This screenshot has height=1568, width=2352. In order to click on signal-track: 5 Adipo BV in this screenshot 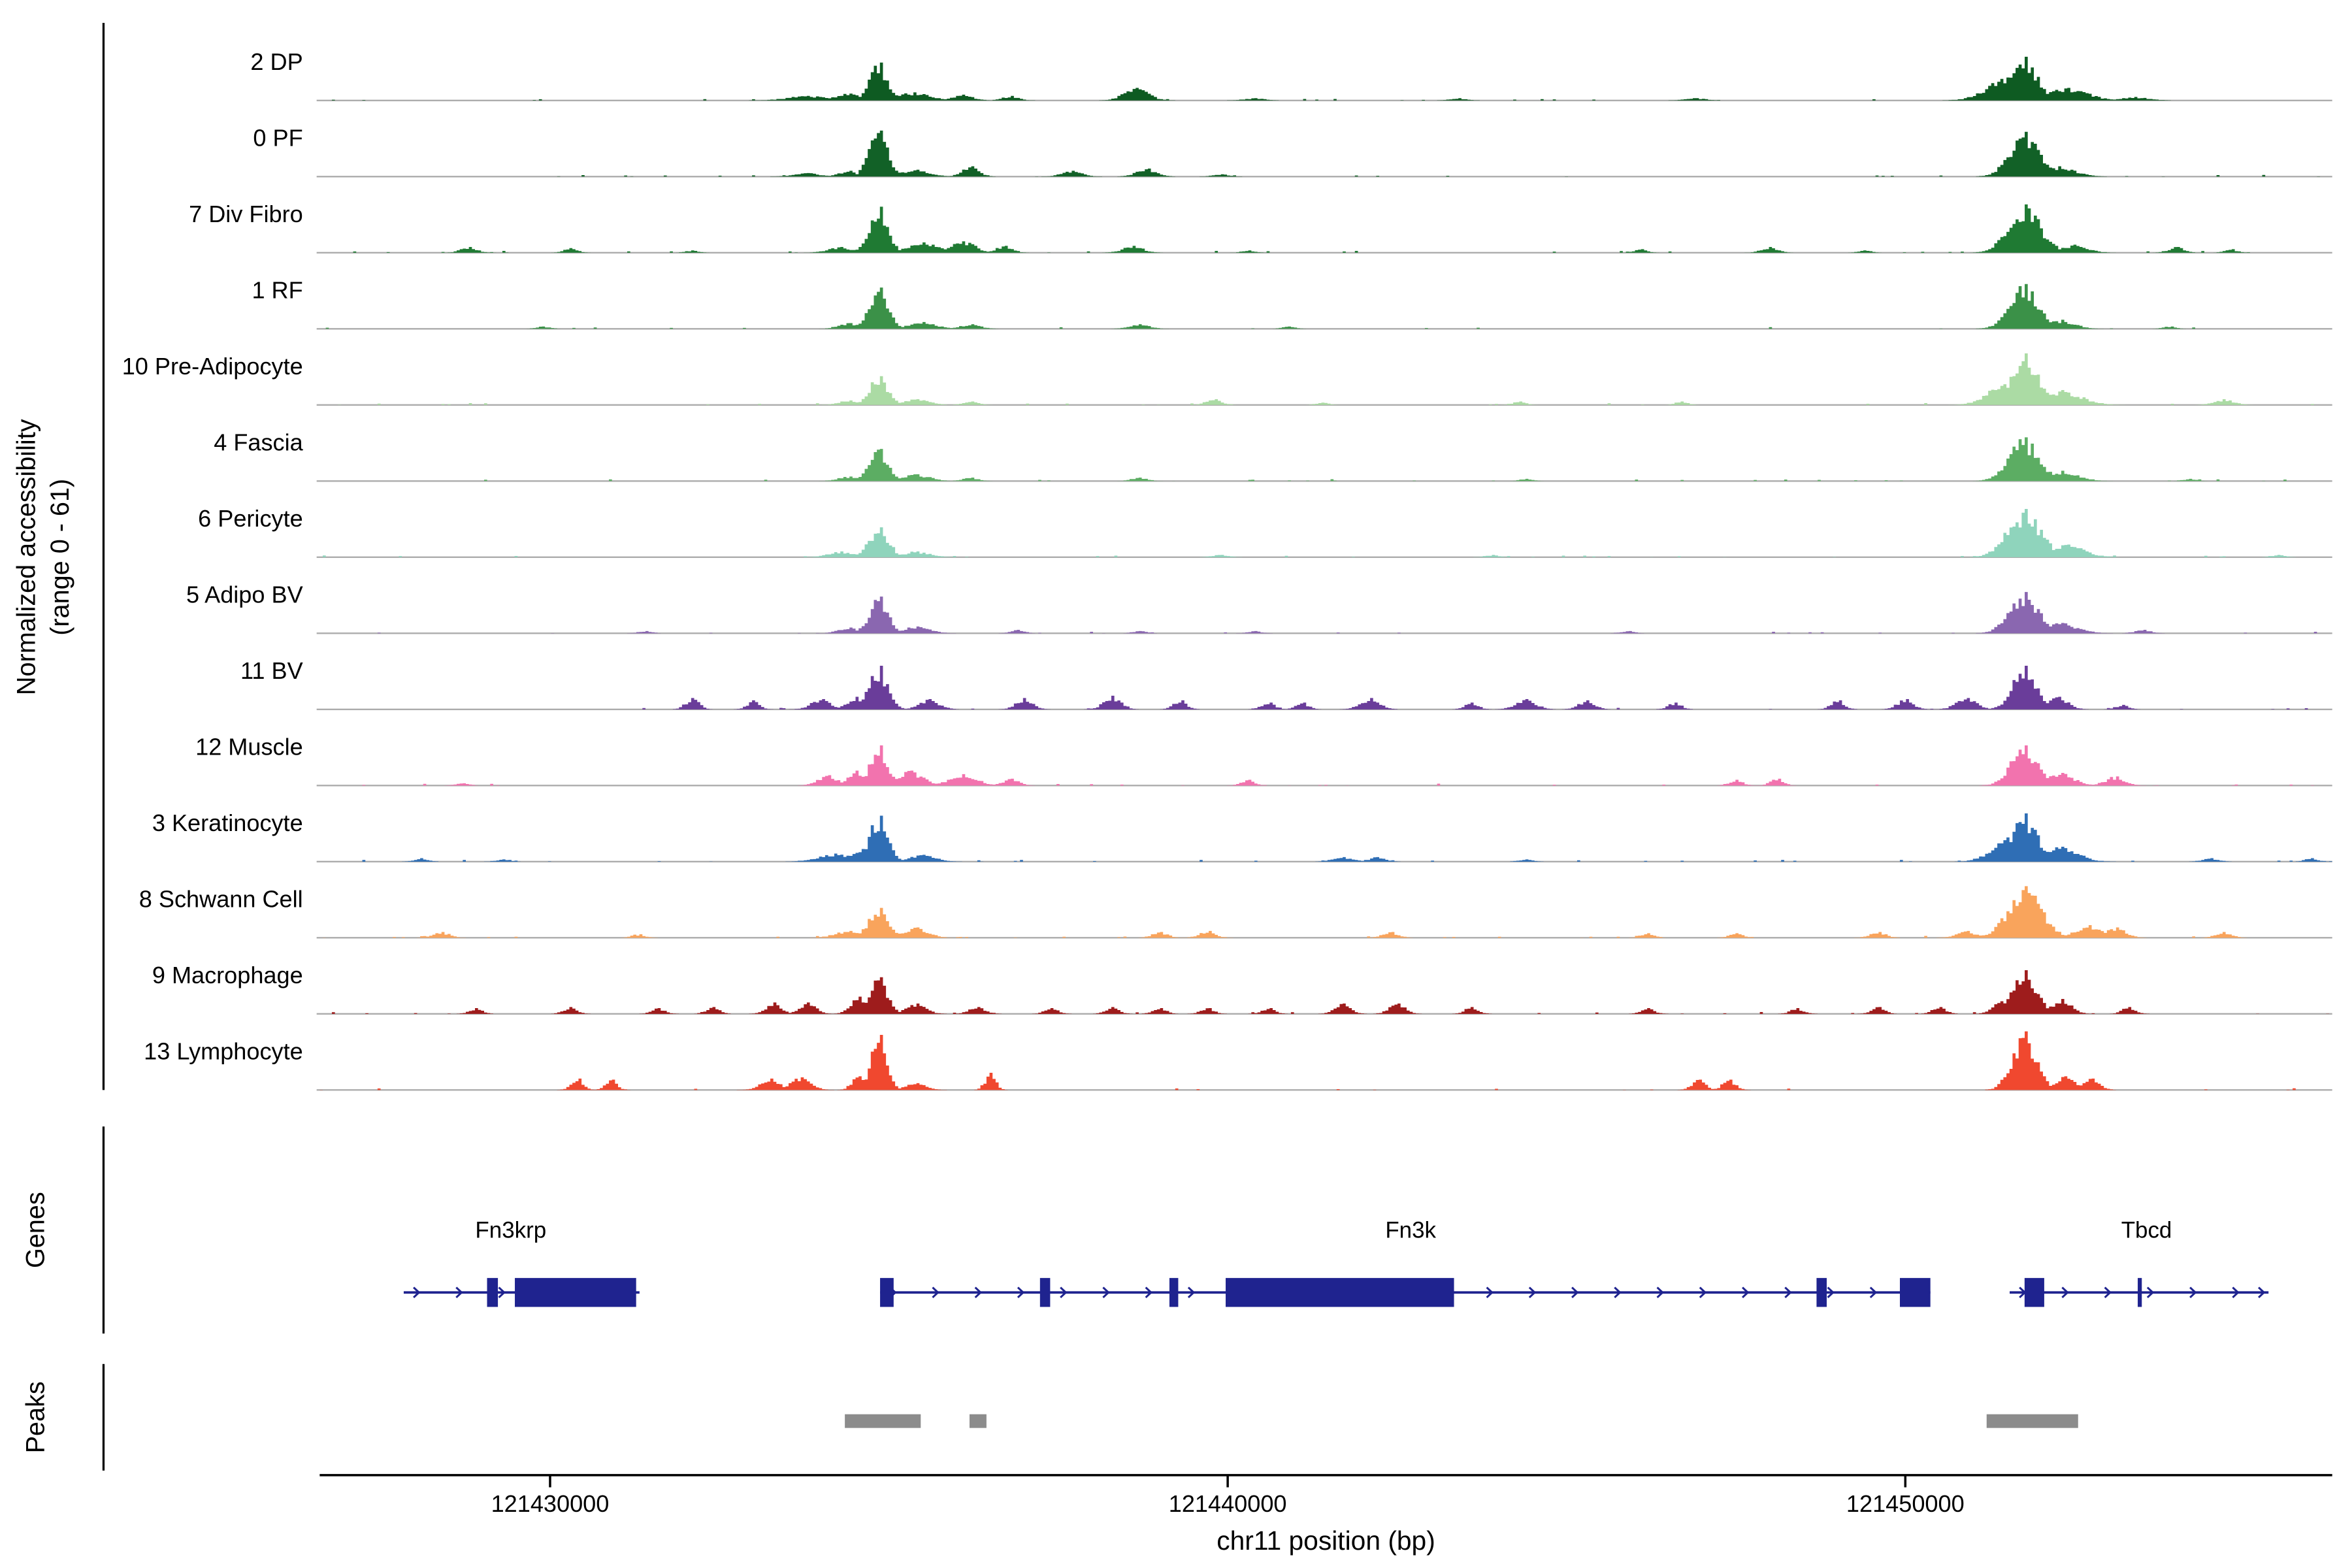, I will do `click(1259, 607)`.